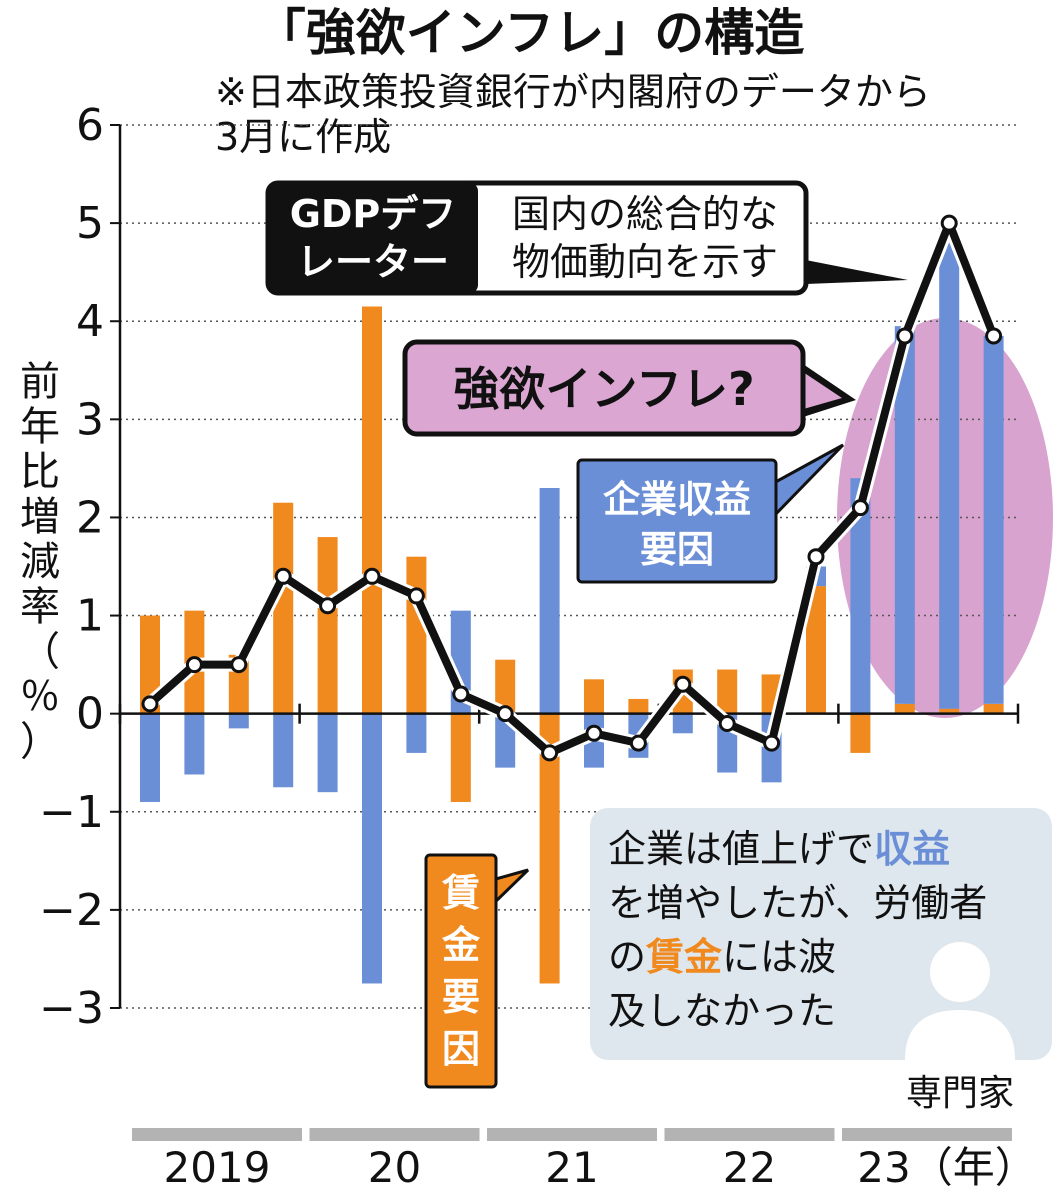  What do you see at coordinates (677, 549) in the screenshot?
I see `profit-factor-line-2: 要因` at bounding box center [677, 549].